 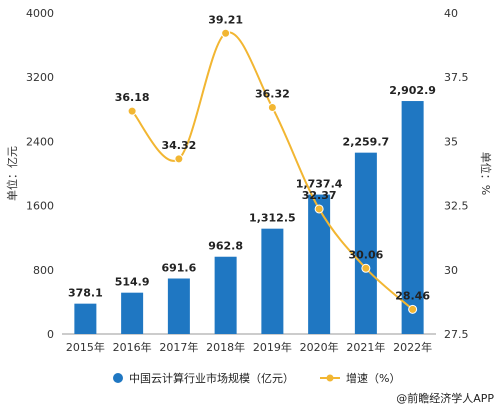 What do you see at coordinates (486, 173) in the screenshot?
I see `y-axis-right-label: 单位：%` at bounding box center [486, 173].